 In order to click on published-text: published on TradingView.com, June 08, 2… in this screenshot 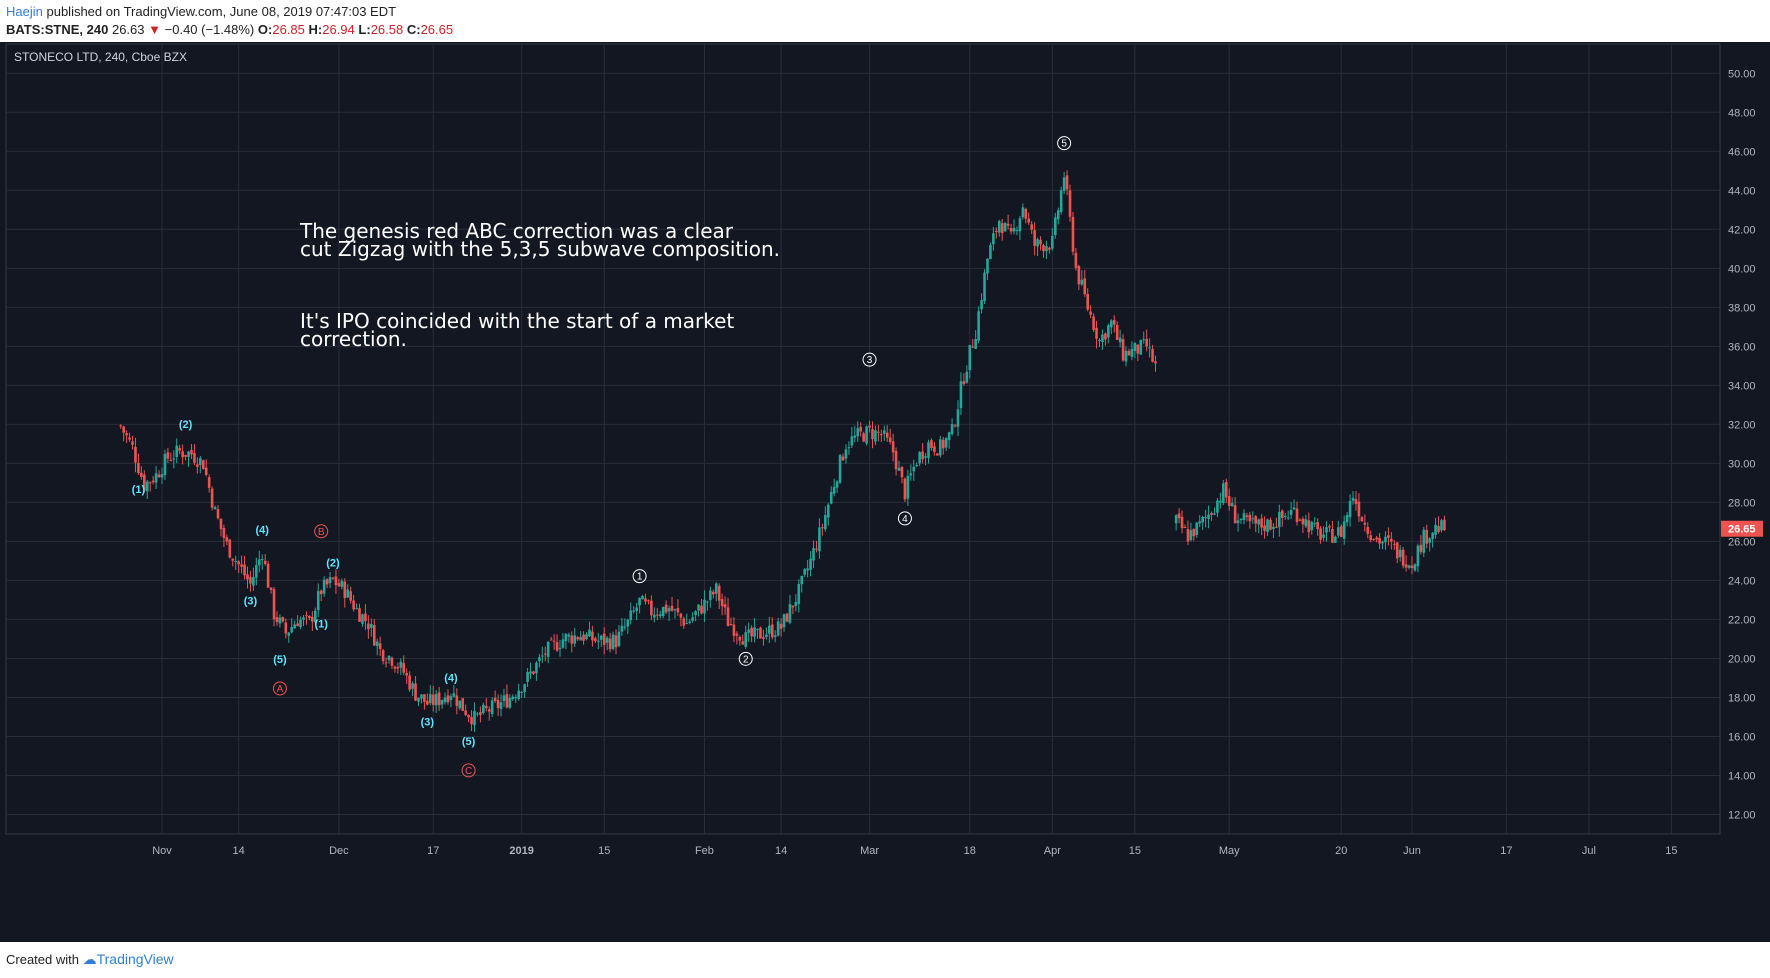, I will do `click(221, 11)`.